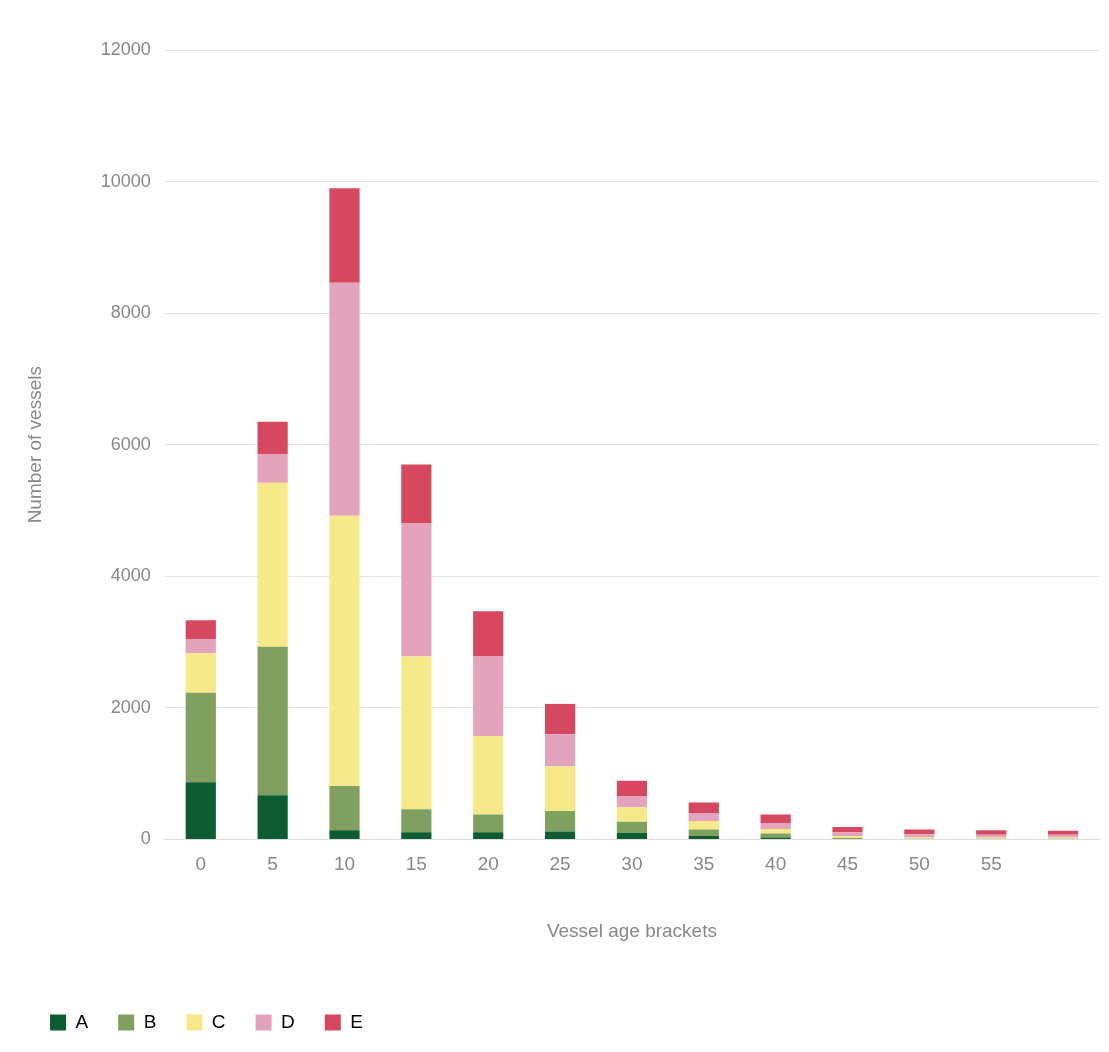  Describe the element at coordinates (130, 575) in the screenshot. I see `y-tick-label: 4000` at that location.